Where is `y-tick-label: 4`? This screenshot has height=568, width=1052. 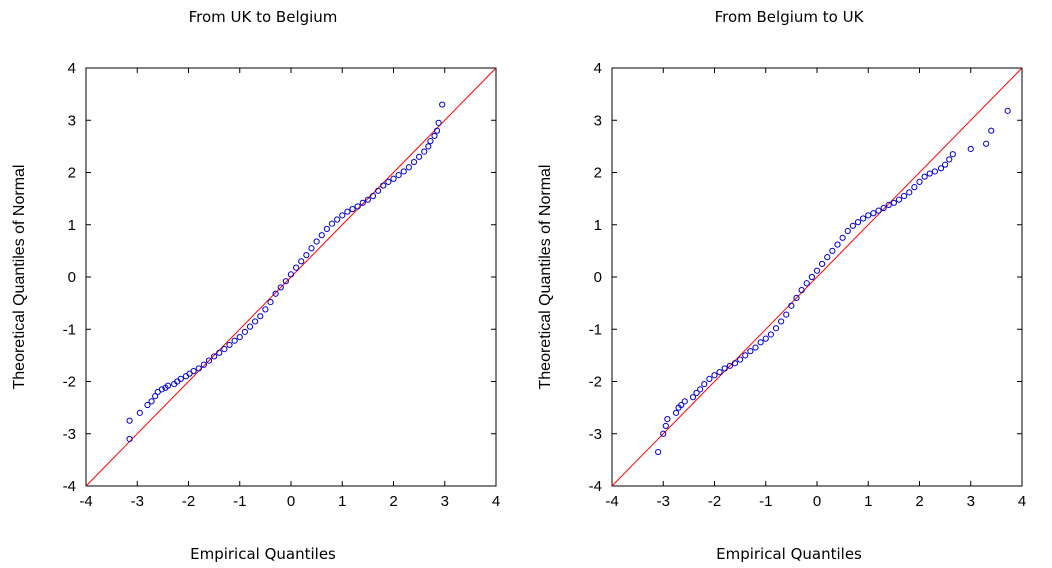
y-tick-label: 4 is located at coordinates (598, 68).